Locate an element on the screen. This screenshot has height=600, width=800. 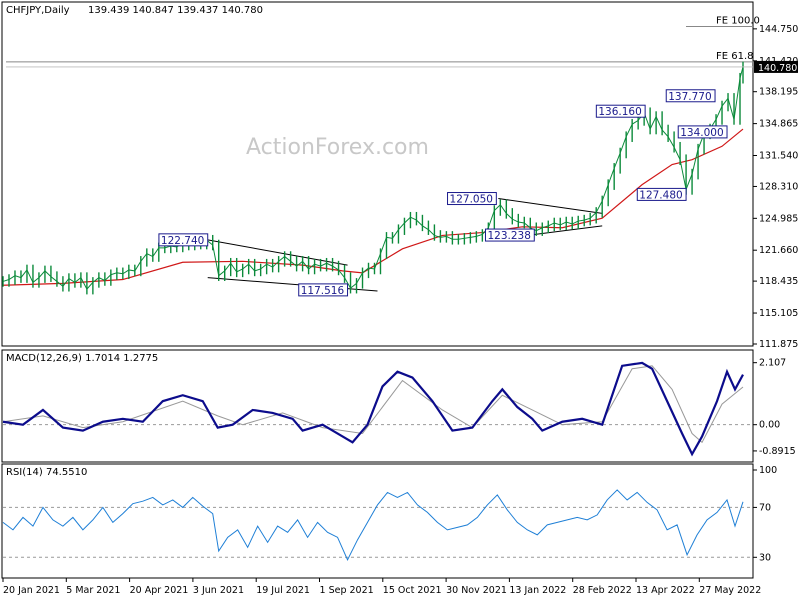
price-tick-label: 144.750 is located at coordinates (778, 29).